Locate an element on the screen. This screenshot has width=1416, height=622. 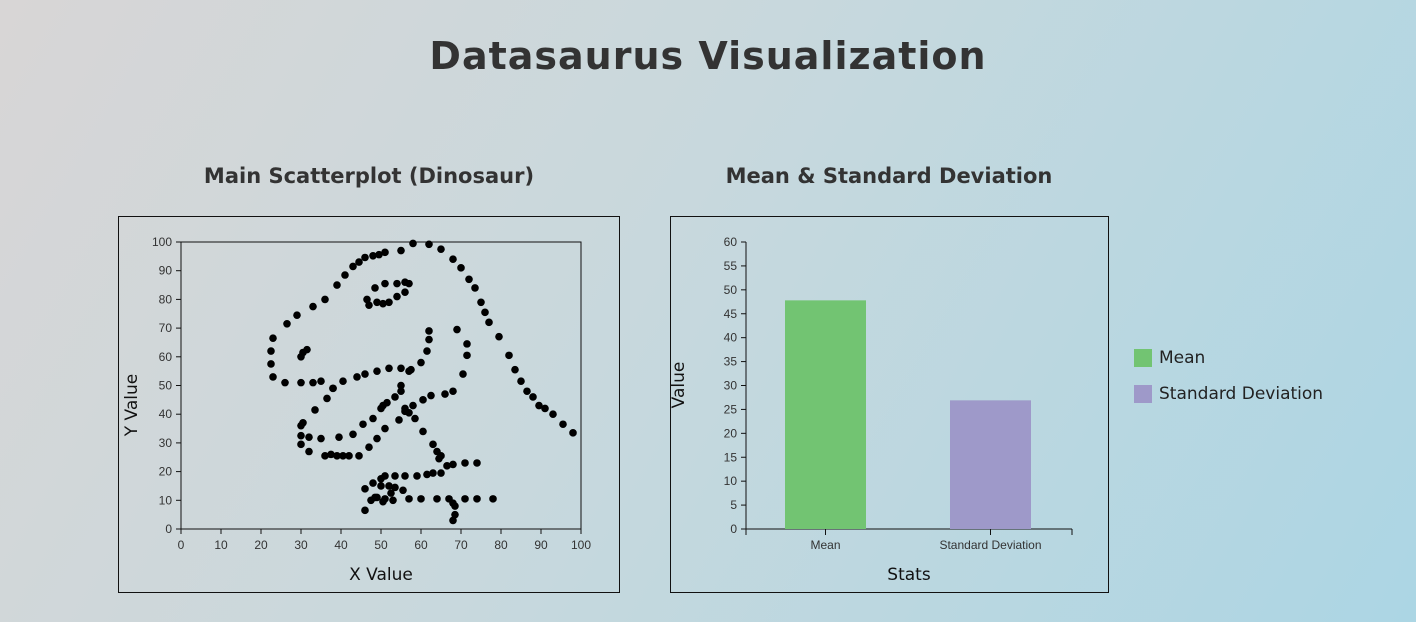
x-tick-label: 60 is located at coordinates (421, 545).